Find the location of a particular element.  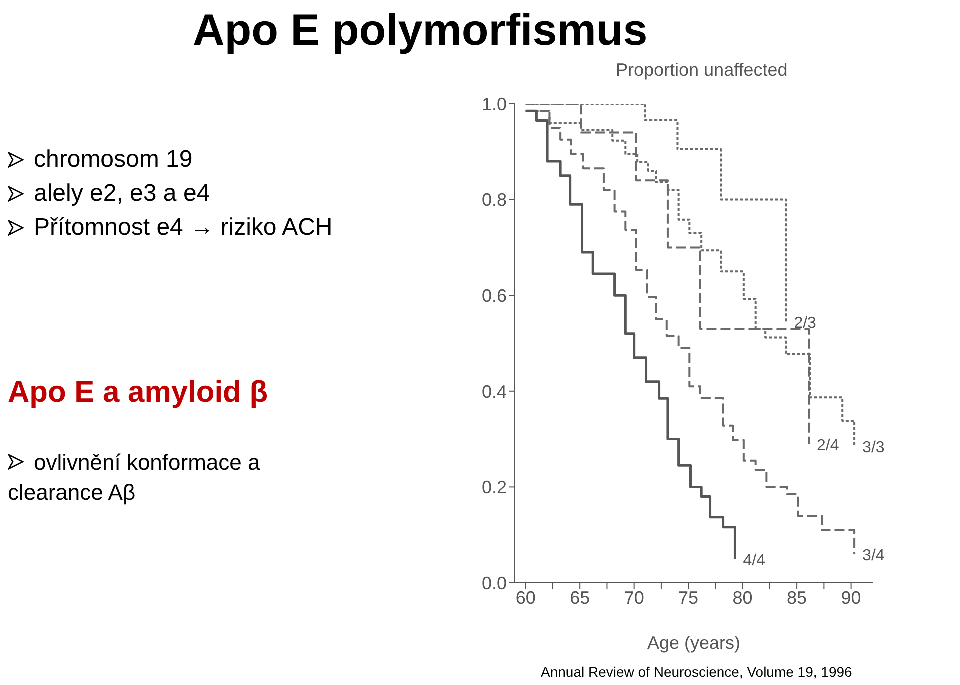

y-tick-label: 0.6 is located at coordinates (494, 296).